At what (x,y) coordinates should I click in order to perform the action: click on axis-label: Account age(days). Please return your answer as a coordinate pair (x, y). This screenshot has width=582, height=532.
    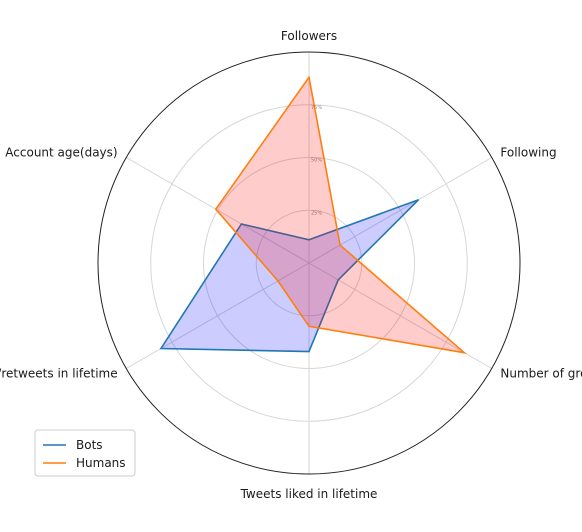
    Looking at the image, I should click on (61, 153).